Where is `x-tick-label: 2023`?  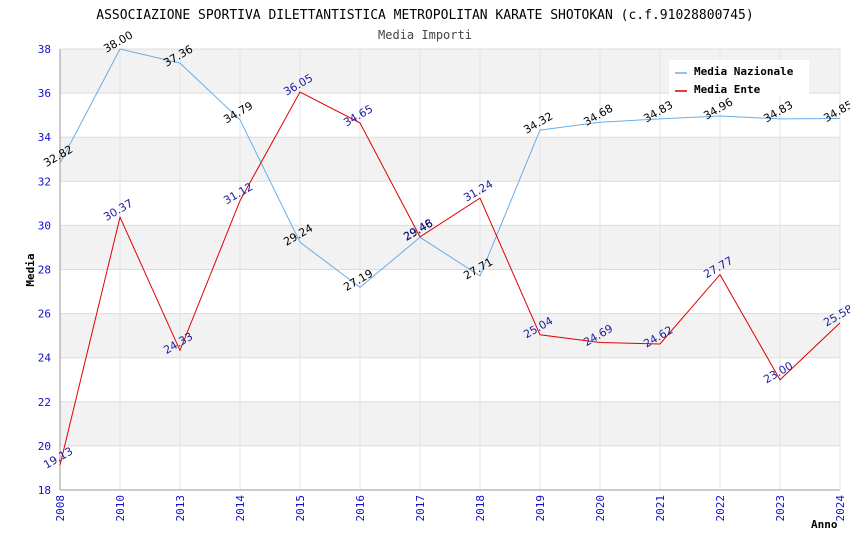 x-tick-label: 2023 is located at coordinates (780, 508).